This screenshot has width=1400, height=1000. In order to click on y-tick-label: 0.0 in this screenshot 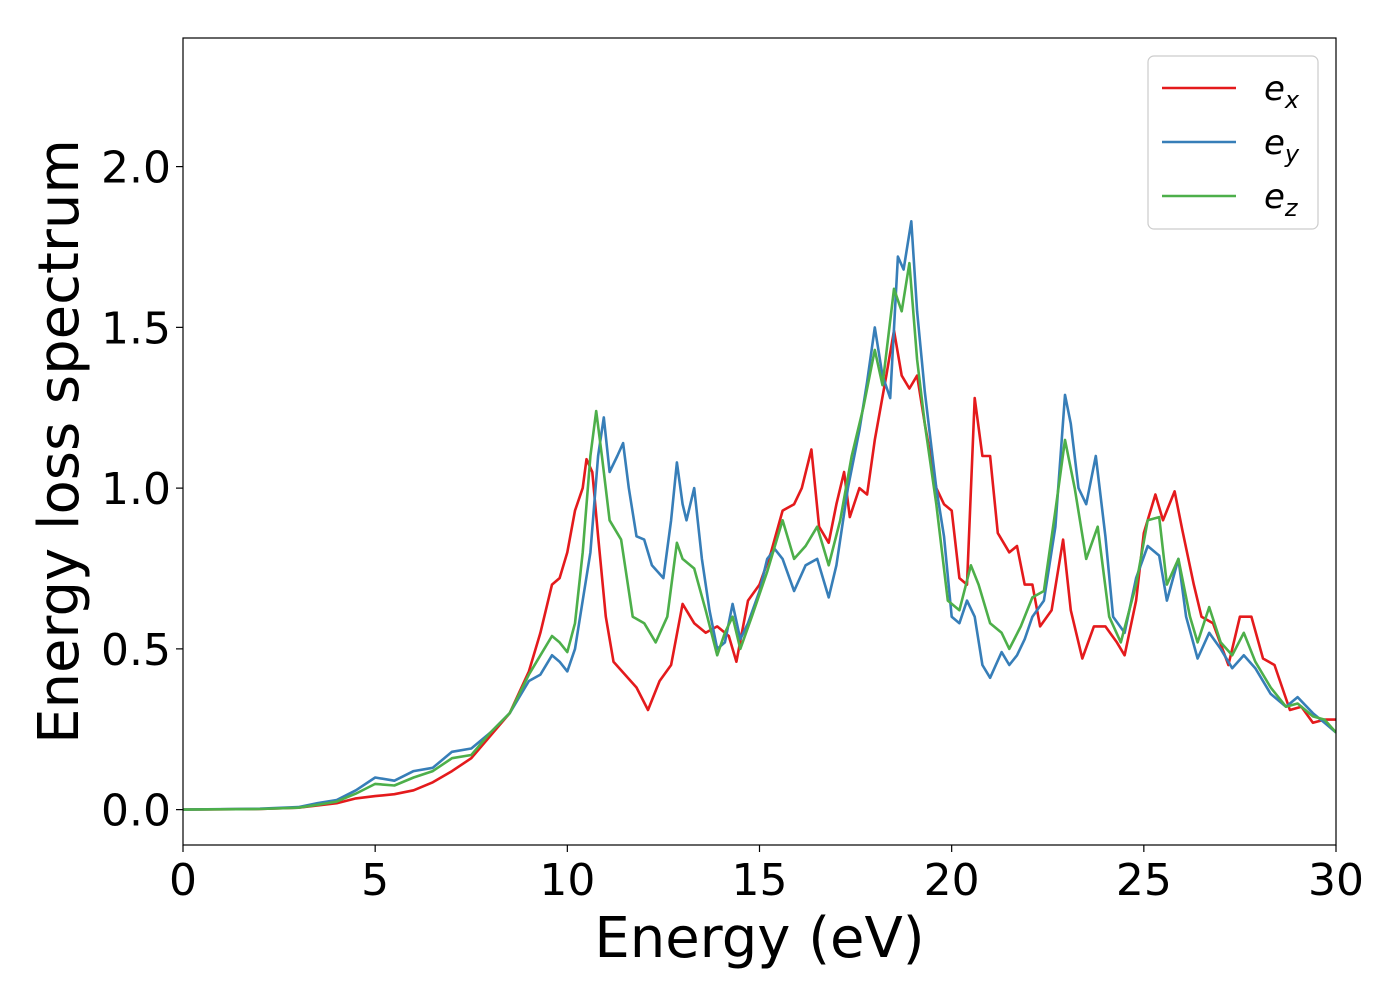, I will do `click(136, 811)`.